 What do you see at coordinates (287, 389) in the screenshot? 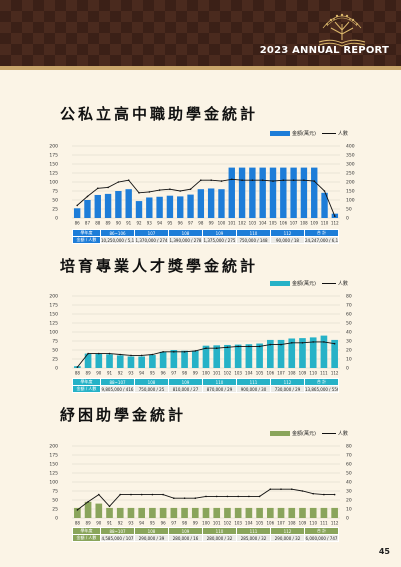
I see `summary-value-cell: 730,000 / 29` at bounding box center [287, 389].